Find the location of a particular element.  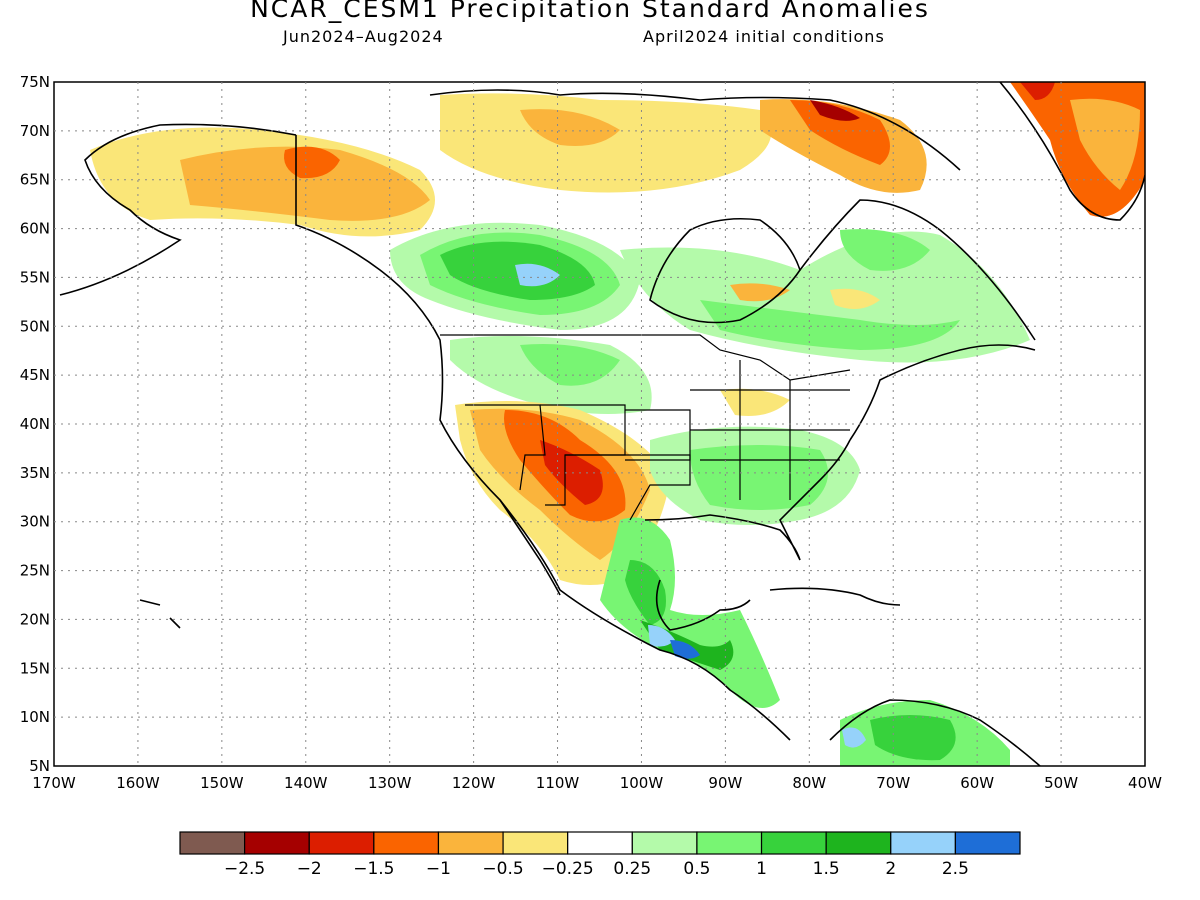

colorbar is located at coordinates (600, 843).